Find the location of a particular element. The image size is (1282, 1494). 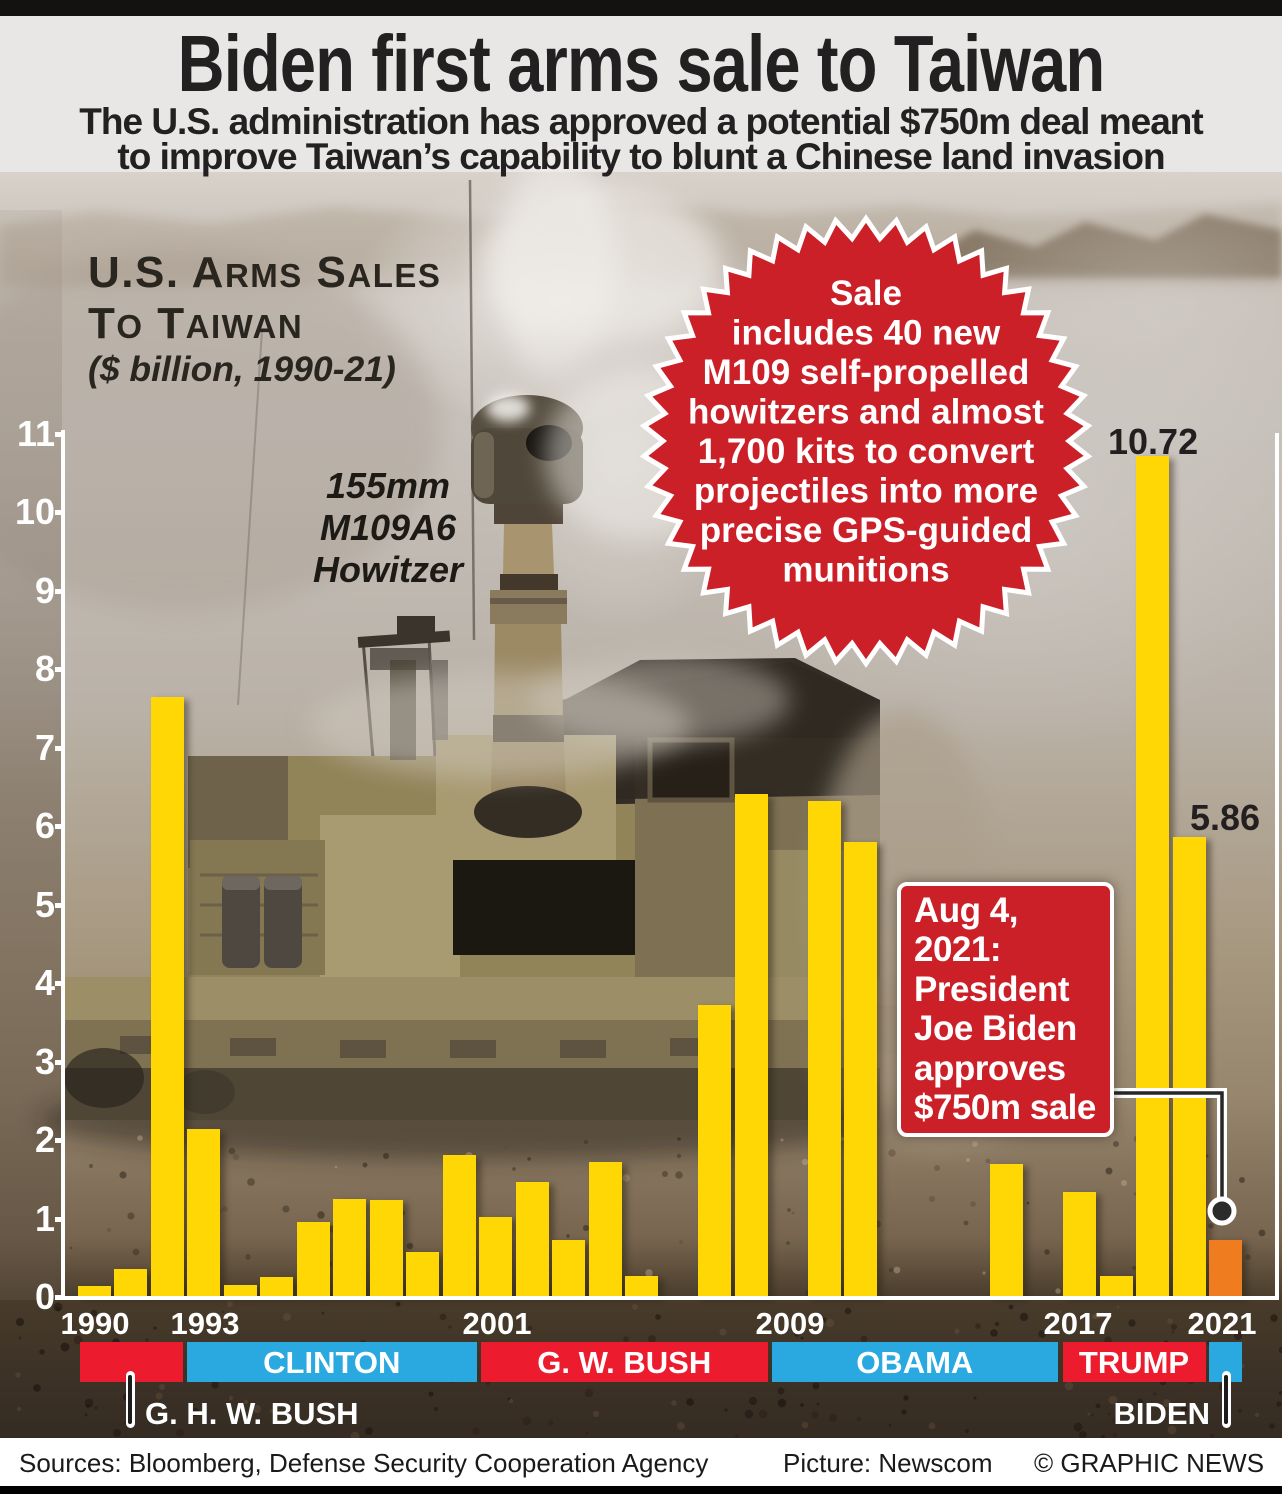

svg-text: precise GPS-guided is located at coordinates (866, 530).